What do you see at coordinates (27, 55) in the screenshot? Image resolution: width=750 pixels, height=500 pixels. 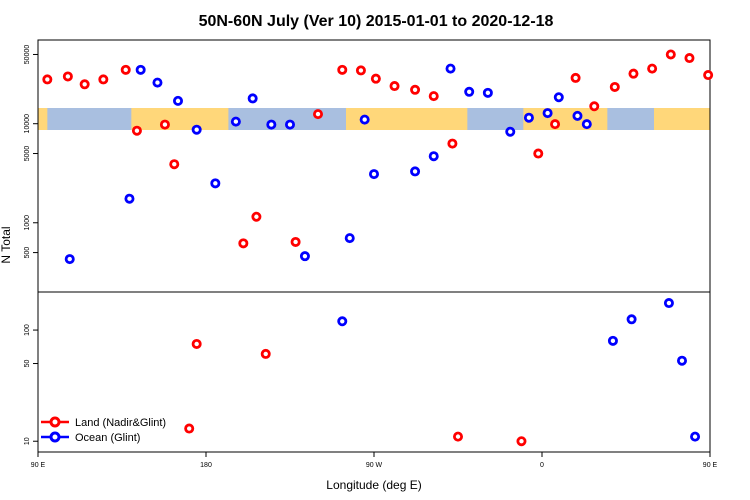 I see `y-tick-label: 50000` at bounding box center [27, 55].